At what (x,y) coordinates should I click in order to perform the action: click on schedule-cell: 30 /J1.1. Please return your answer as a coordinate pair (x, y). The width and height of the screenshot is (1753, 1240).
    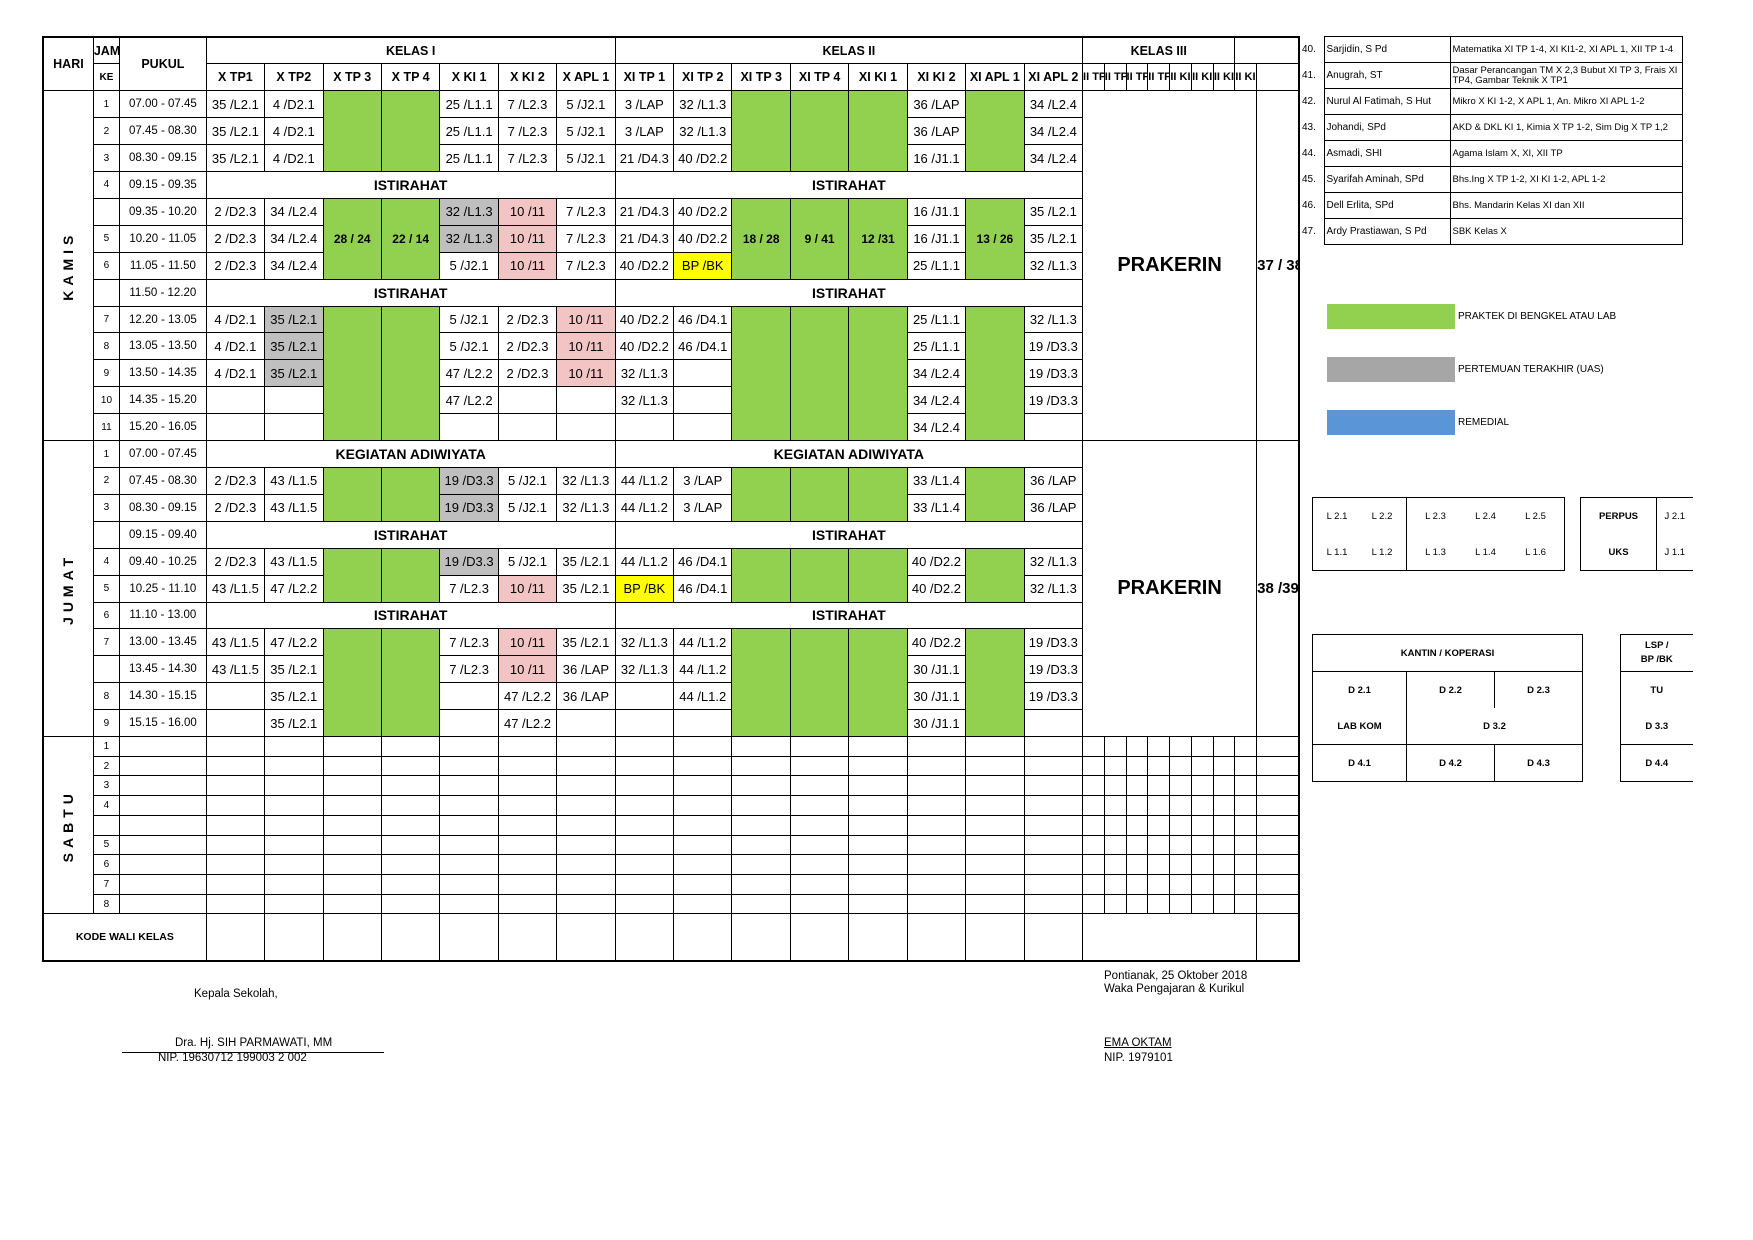
    Looking at the image, I should click on (936, 723).